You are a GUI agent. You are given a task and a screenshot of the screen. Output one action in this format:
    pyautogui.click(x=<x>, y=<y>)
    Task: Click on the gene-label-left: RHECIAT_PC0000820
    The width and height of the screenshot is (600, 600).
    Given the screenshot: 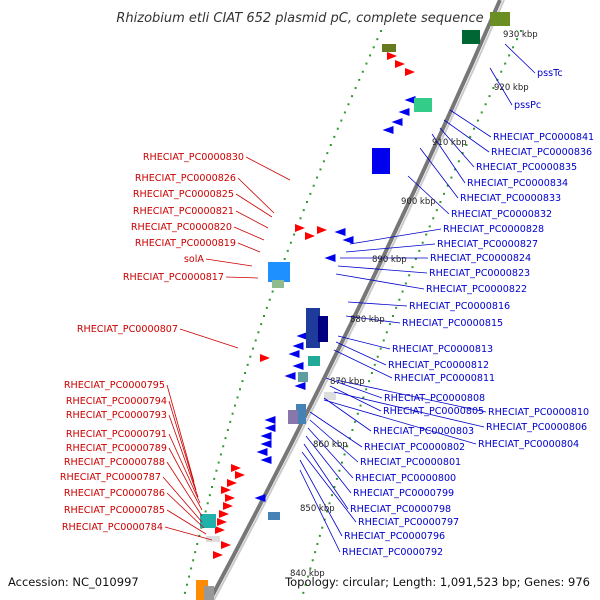 What is the action you would take?
    pyautogui.click(x=181, y=227)
    